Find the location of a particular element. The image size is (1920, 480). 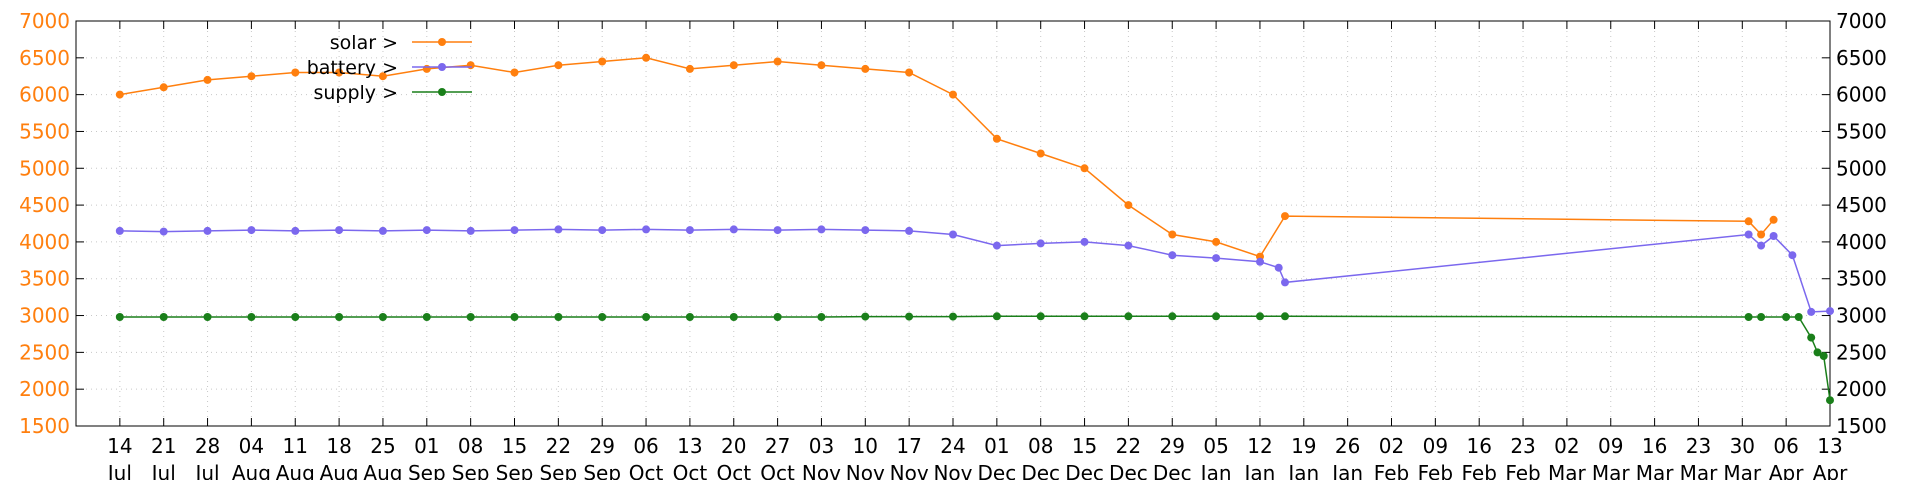

legend-label-solar: solar > is located at coordinates (364, 43).